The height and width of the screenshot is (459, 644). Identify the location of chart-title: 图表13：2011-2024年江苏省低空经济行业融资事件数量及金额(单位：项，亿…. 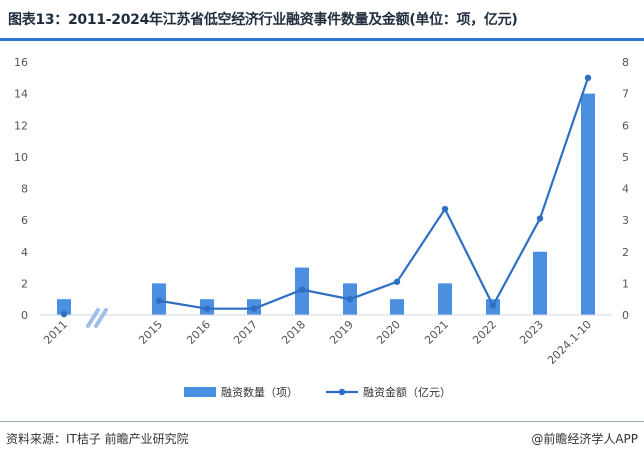
(263, 20).